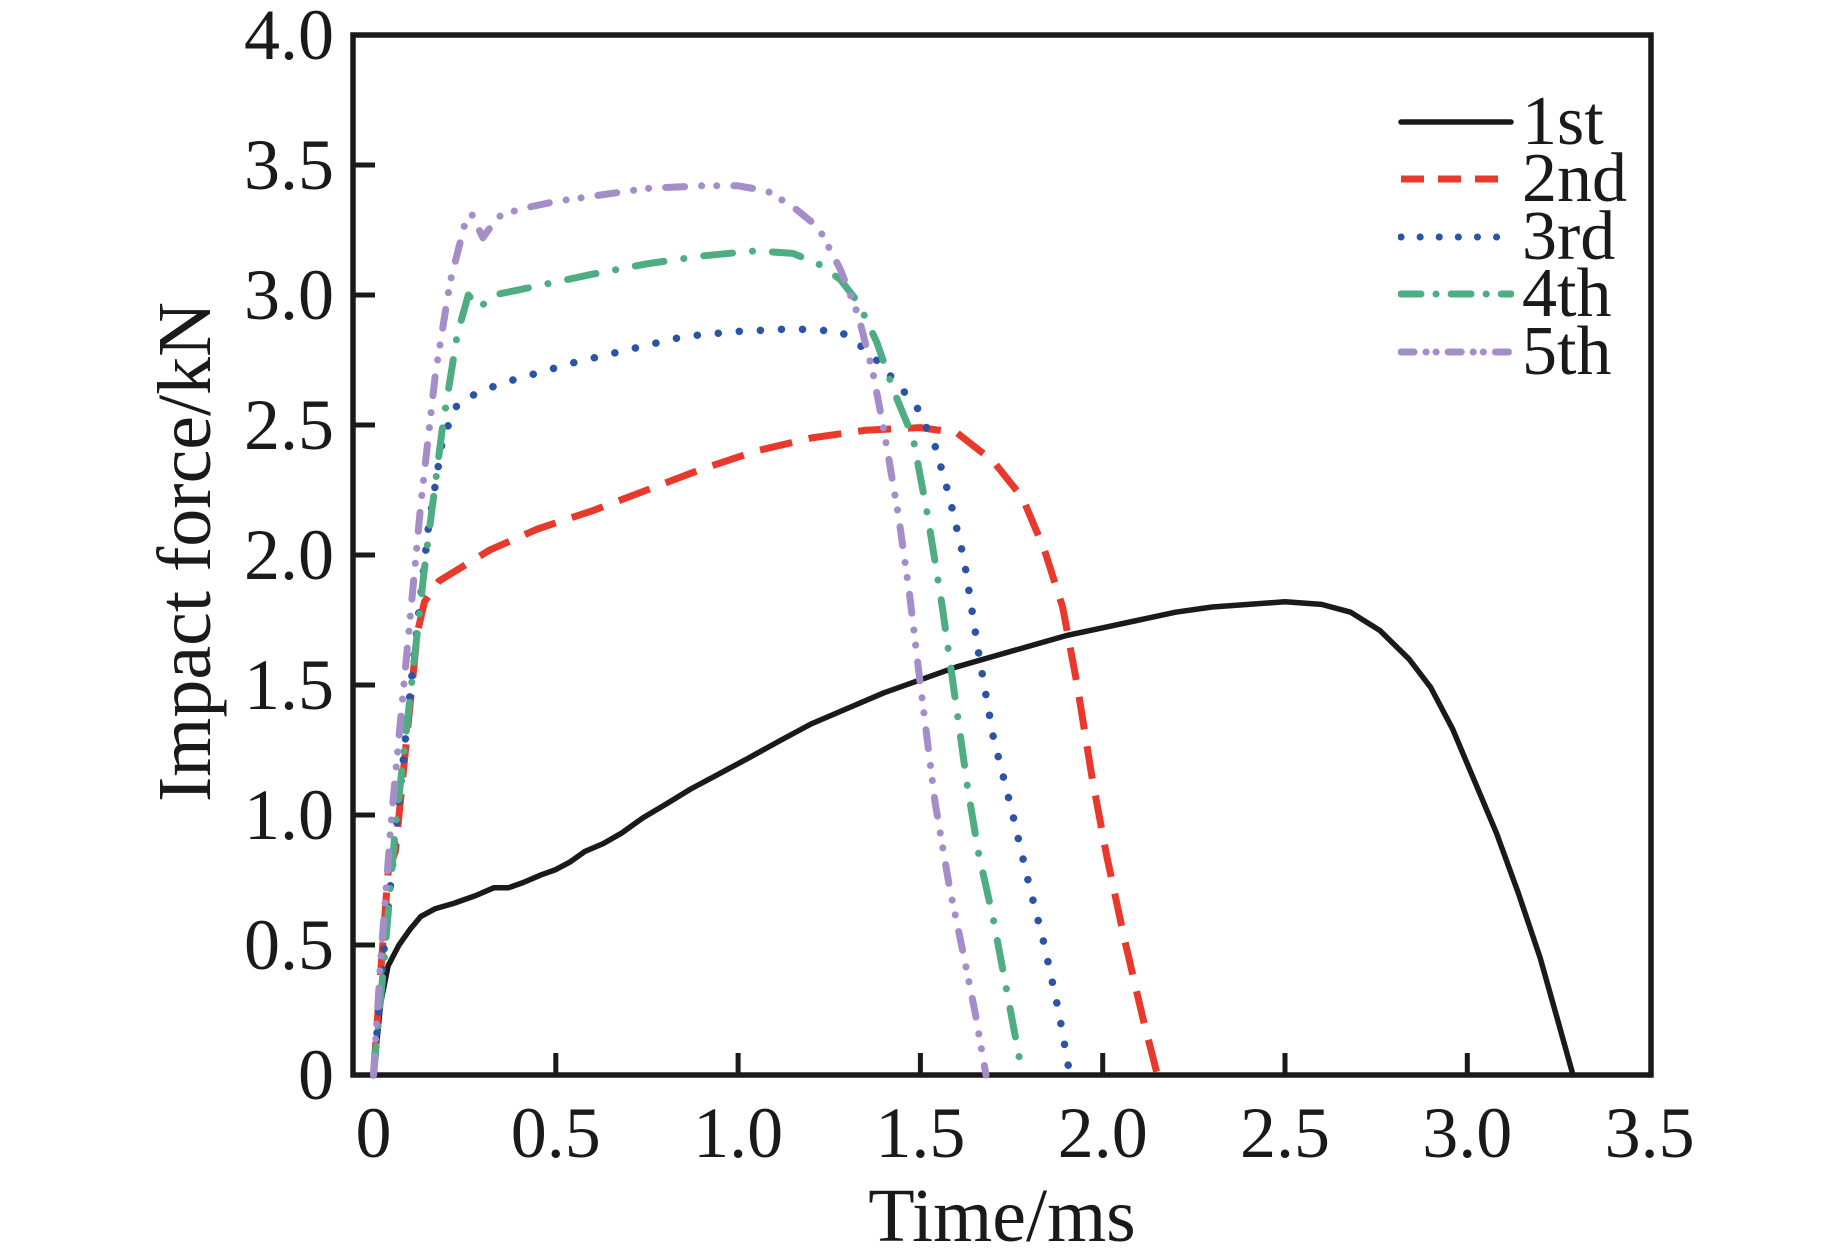 The image size is (1843, 1256). I want to click on legend-item-4th: 4th, so click(1512, 294).